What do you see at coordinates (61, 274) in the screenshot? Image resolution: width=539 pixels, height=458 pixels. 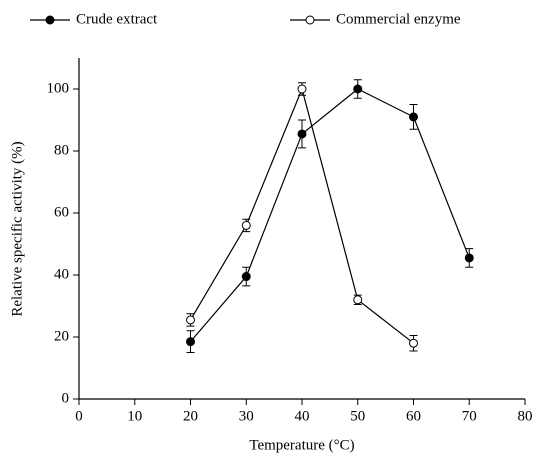 I see `y-tick-label: 40` at bounding box center [61, 274].